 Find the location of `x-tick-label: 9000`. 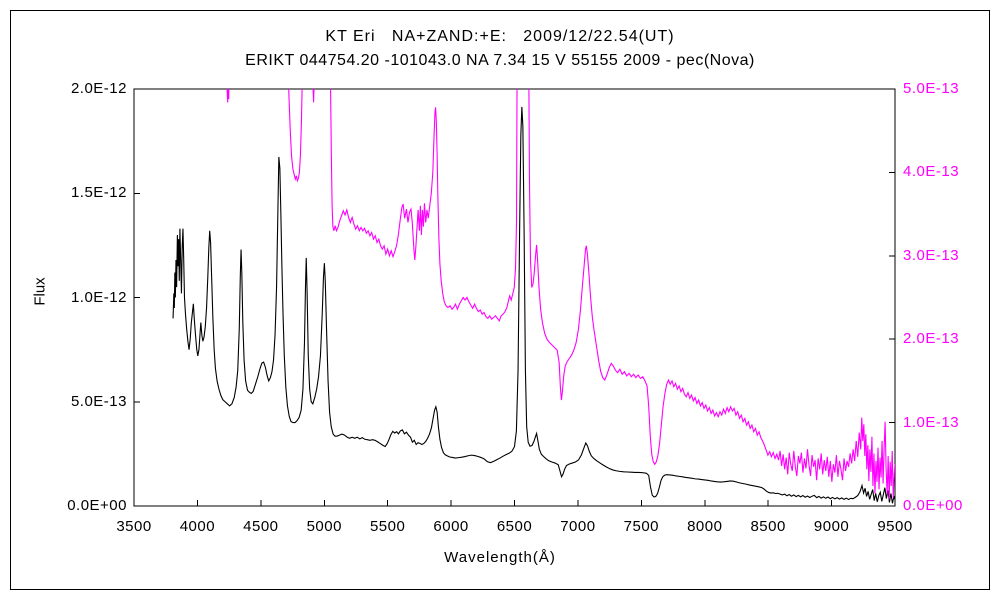

x-tick-label: 9000 is located at coordinates (831, 526).